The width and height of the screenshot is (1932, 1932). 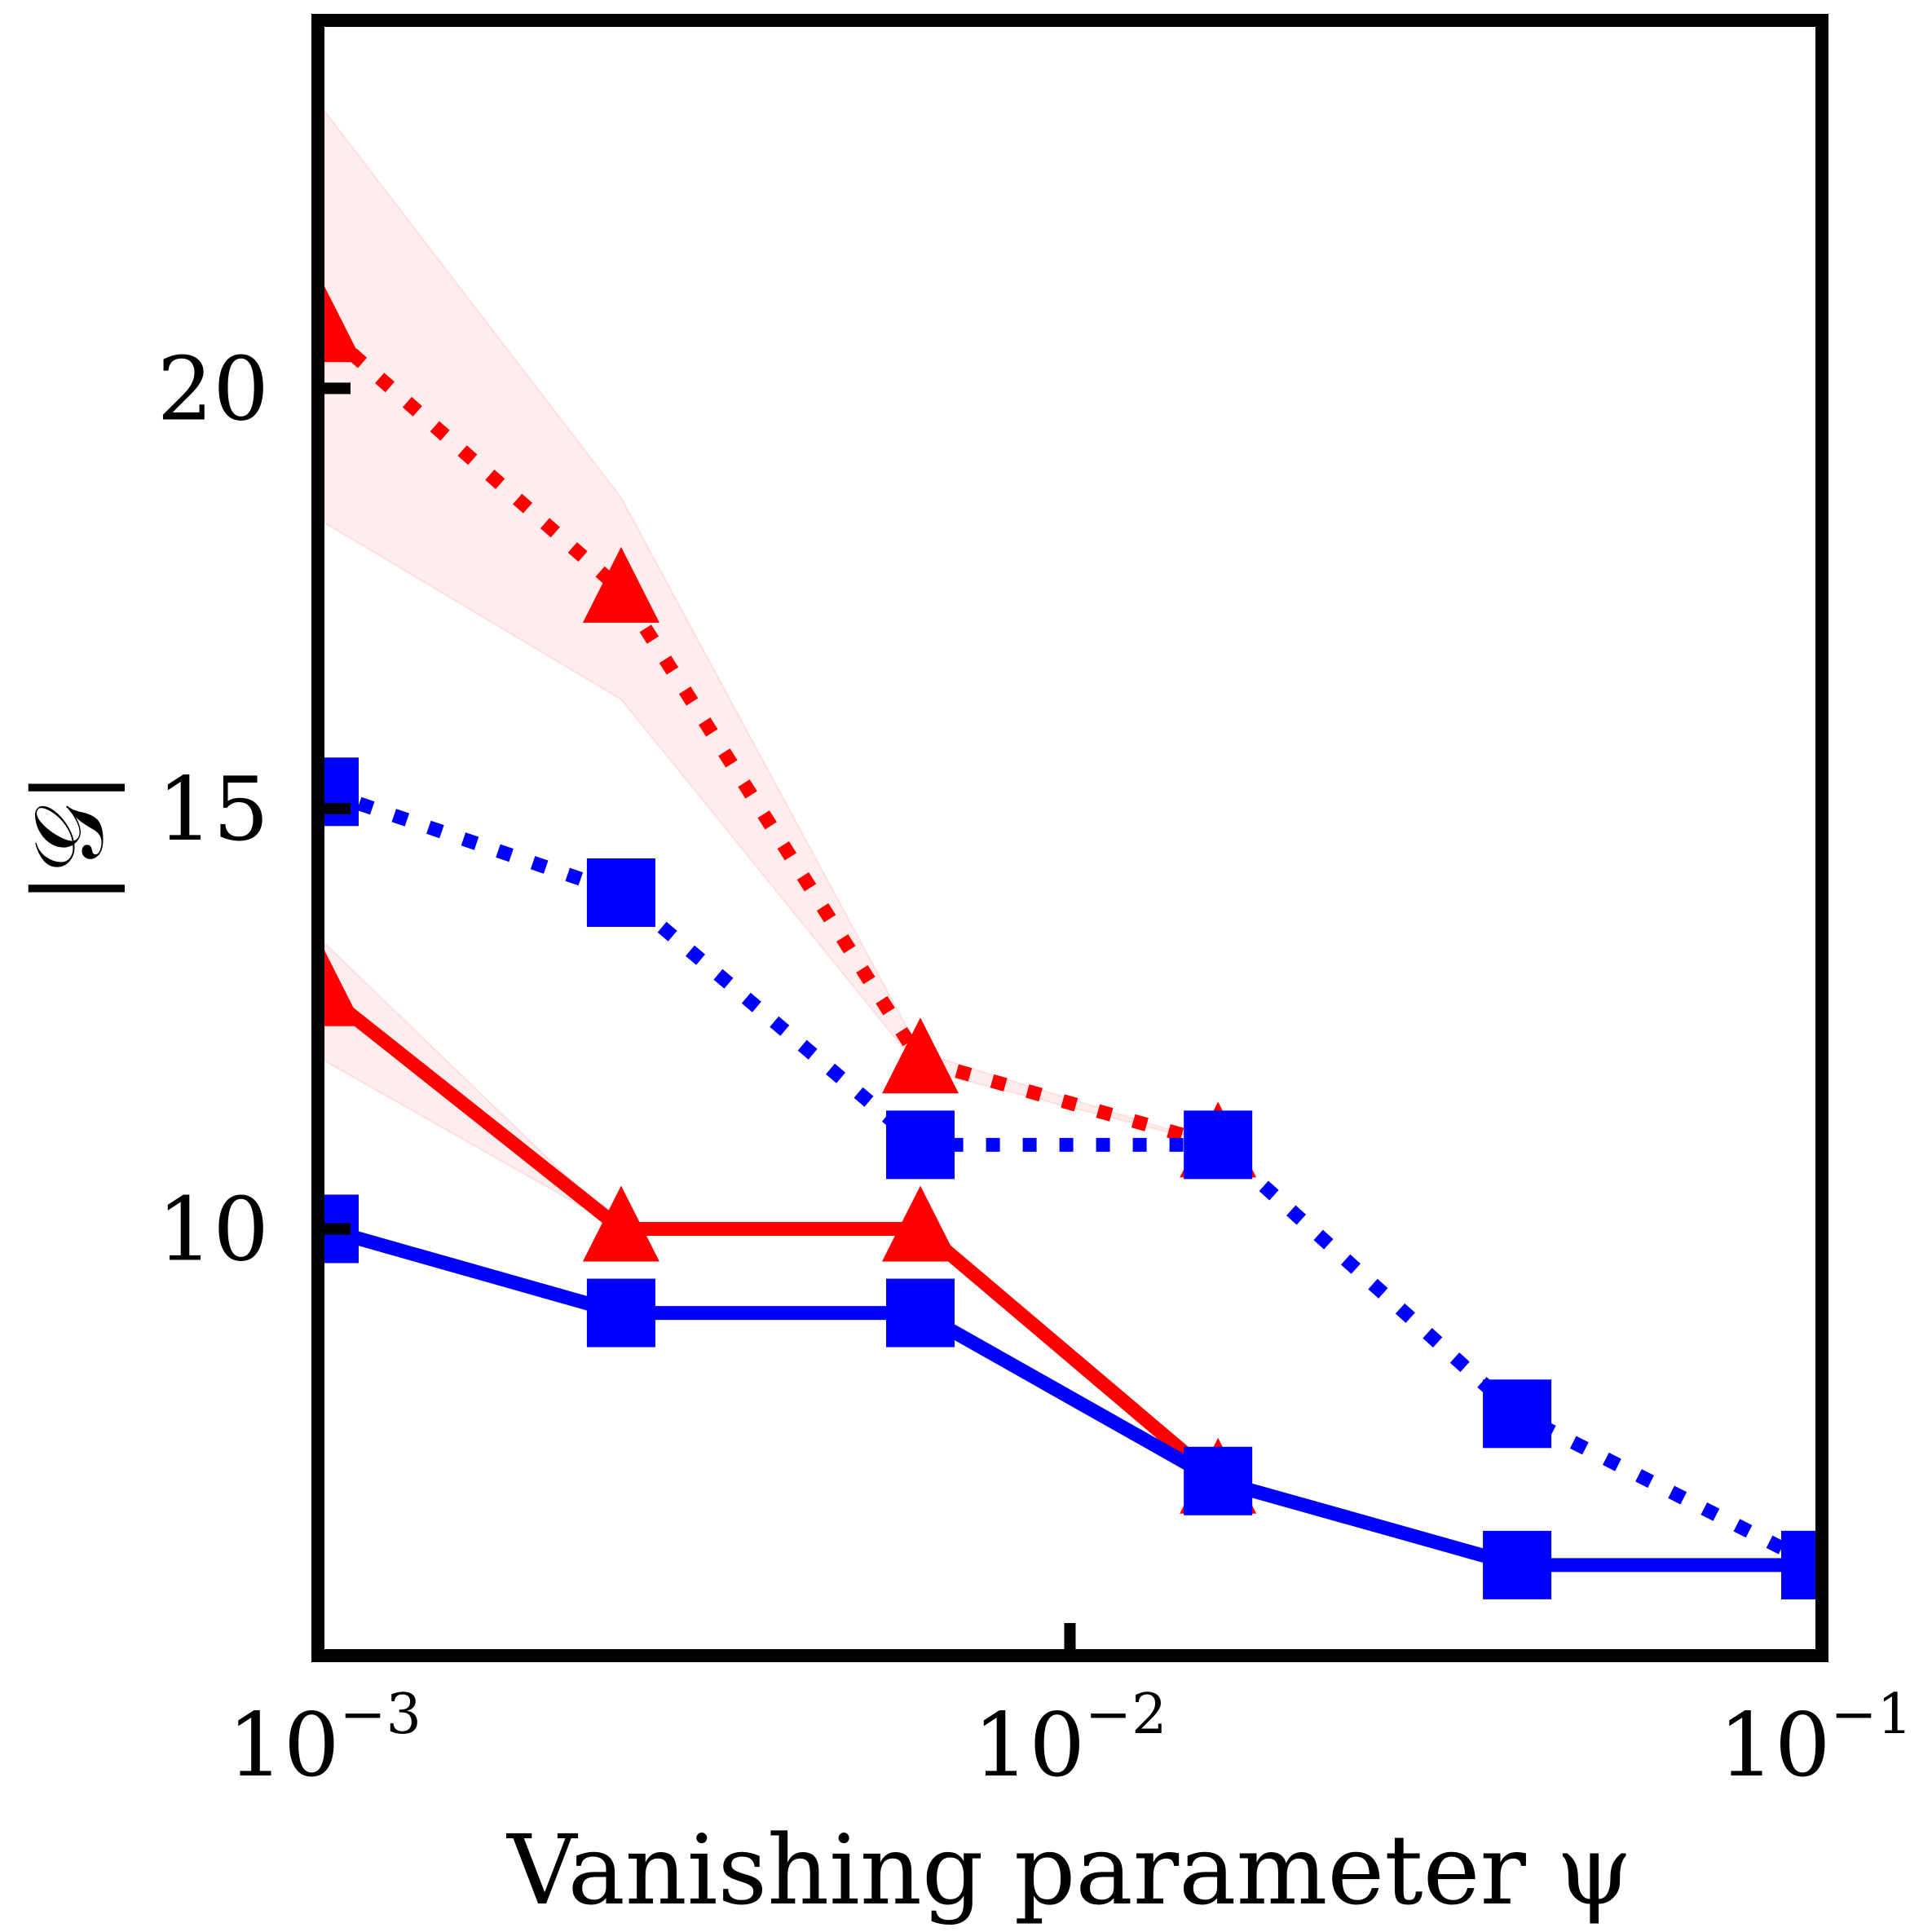 What do you see at coordinates (1029, 1746) in the screenshot?
I see `x-tick-base-1: 10` at bounding box center [1029, 1746].